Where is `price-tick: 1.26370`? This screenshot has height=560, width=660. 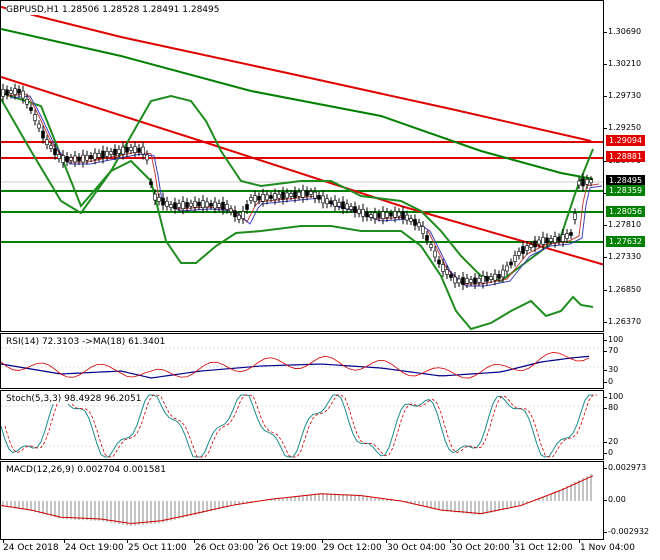
price-tick: 1.26370 is located at coordinates (622, 321).